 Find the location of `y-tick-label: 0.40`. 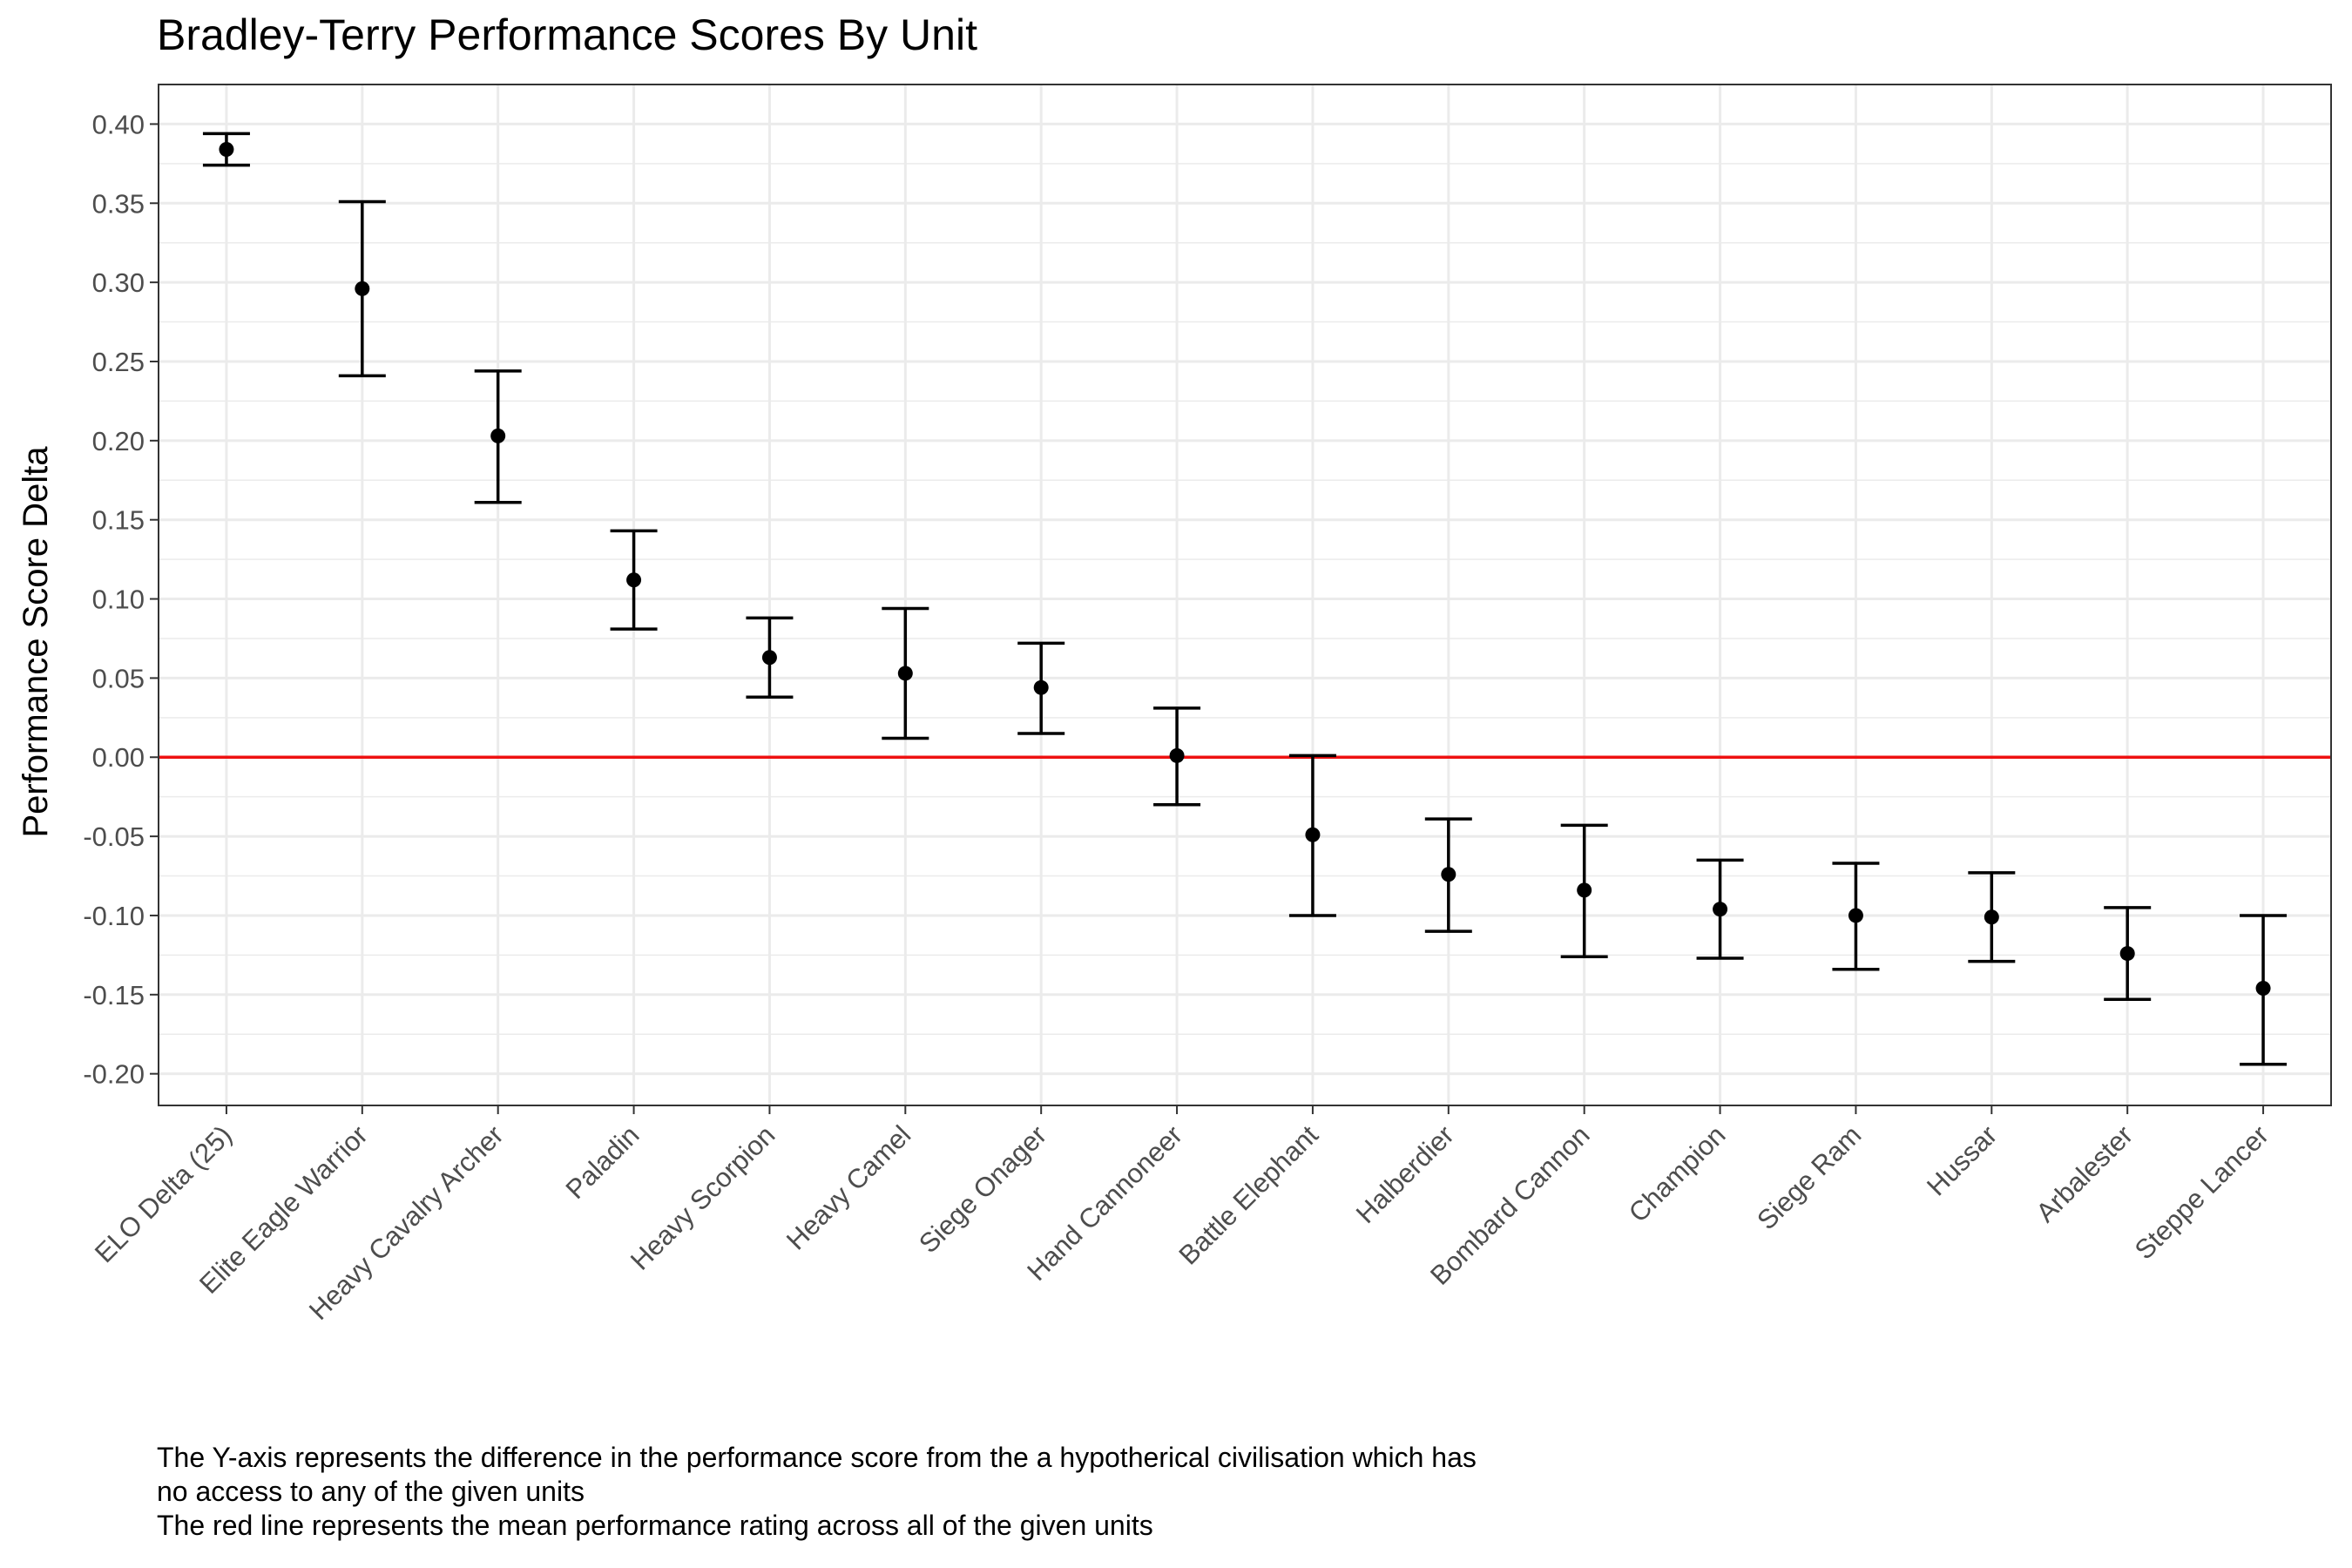

y-tick-label: 0.40 is located at coordinates (119, 124).